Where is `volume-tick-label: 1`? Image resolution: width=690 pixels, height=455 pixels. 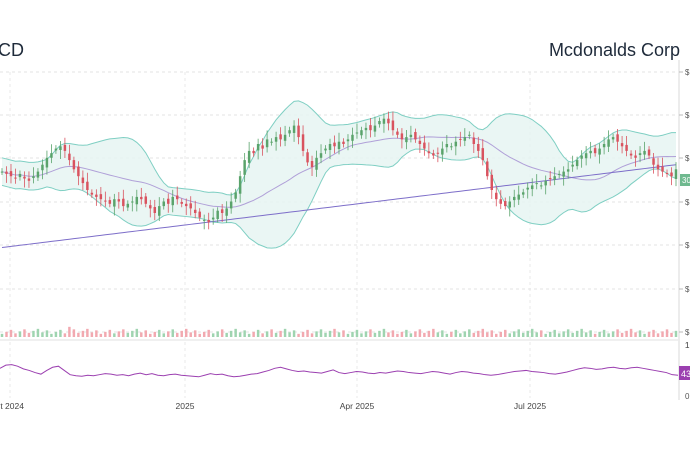
volume-tick-label: 1 is located at coordinates (687, 345).